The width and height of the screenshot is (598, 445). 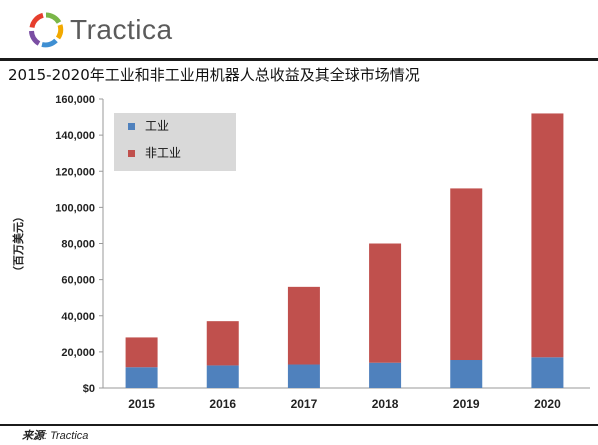 I want to click on y-tick-label: 20,000, so click(x=78, y=353).